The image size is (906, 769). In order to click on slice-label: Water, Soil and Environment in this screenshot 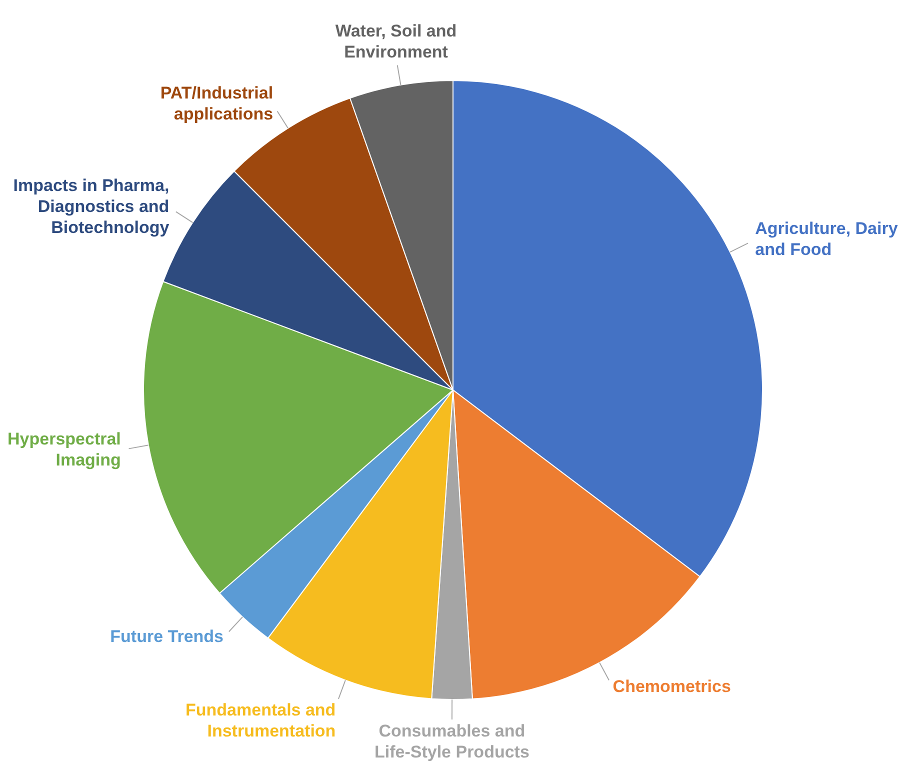, I will do `click(396, 42)`.